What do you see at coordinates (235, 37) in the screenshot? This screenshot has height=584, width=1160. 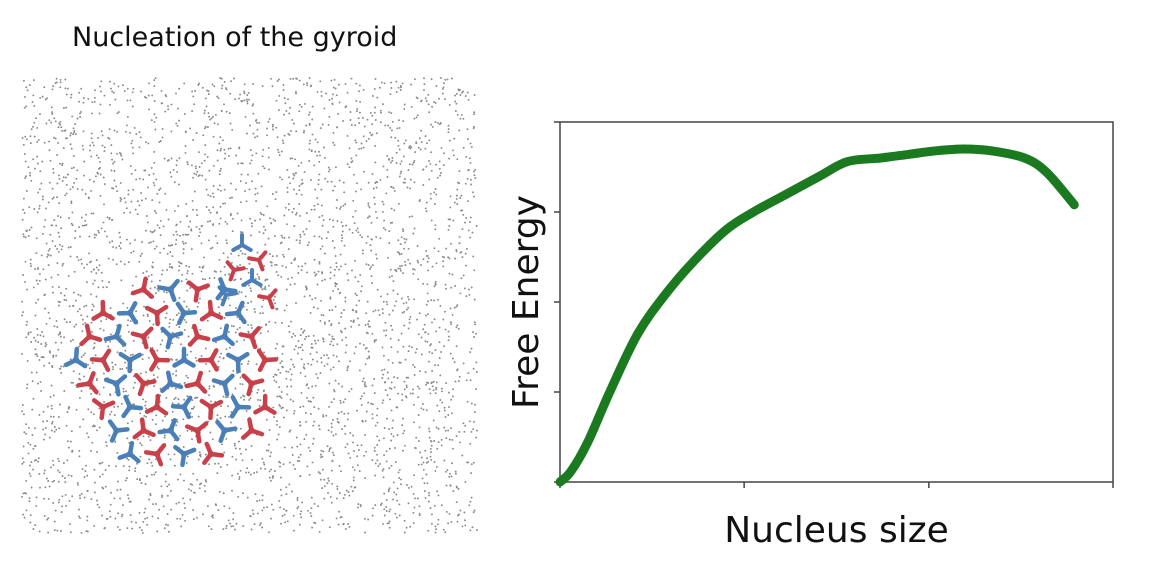 I see `figure-title: Nucleation of the gyroid` at bounding box center [235, 37].